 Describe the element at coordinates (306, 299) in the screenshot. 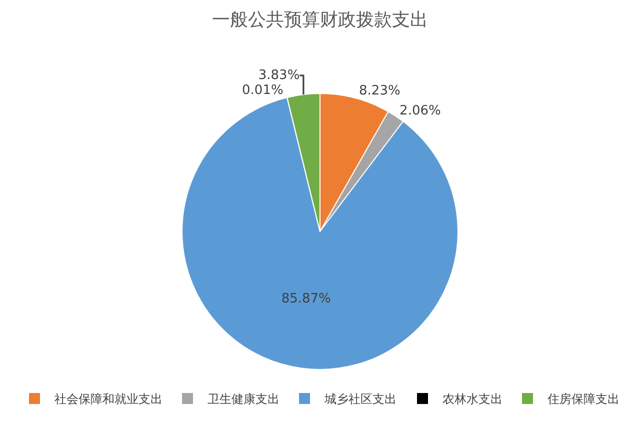

I see `data-label: 85.87%` at that location.